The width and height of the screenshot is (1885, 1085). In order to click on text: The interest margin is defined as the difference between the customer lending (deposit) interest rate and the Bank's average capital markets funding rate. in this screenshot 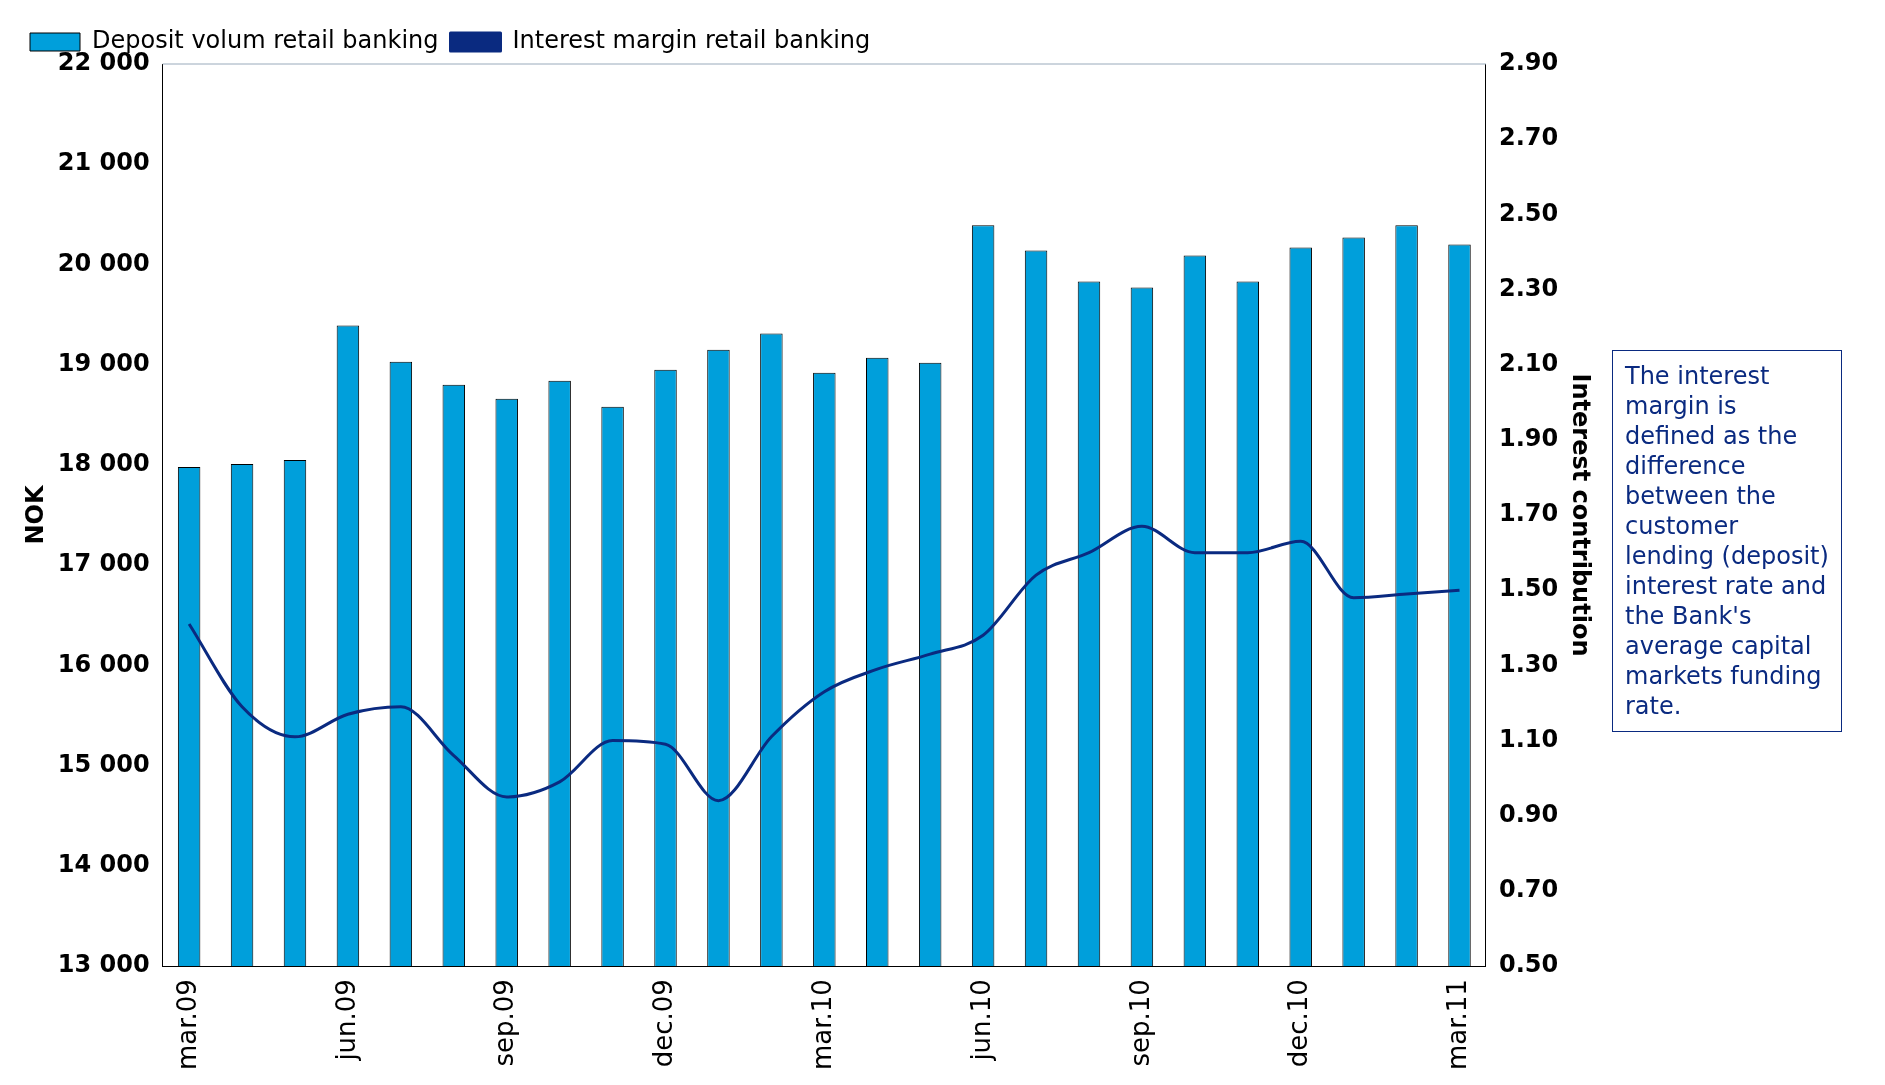, I will do `click(1727, 540)`.